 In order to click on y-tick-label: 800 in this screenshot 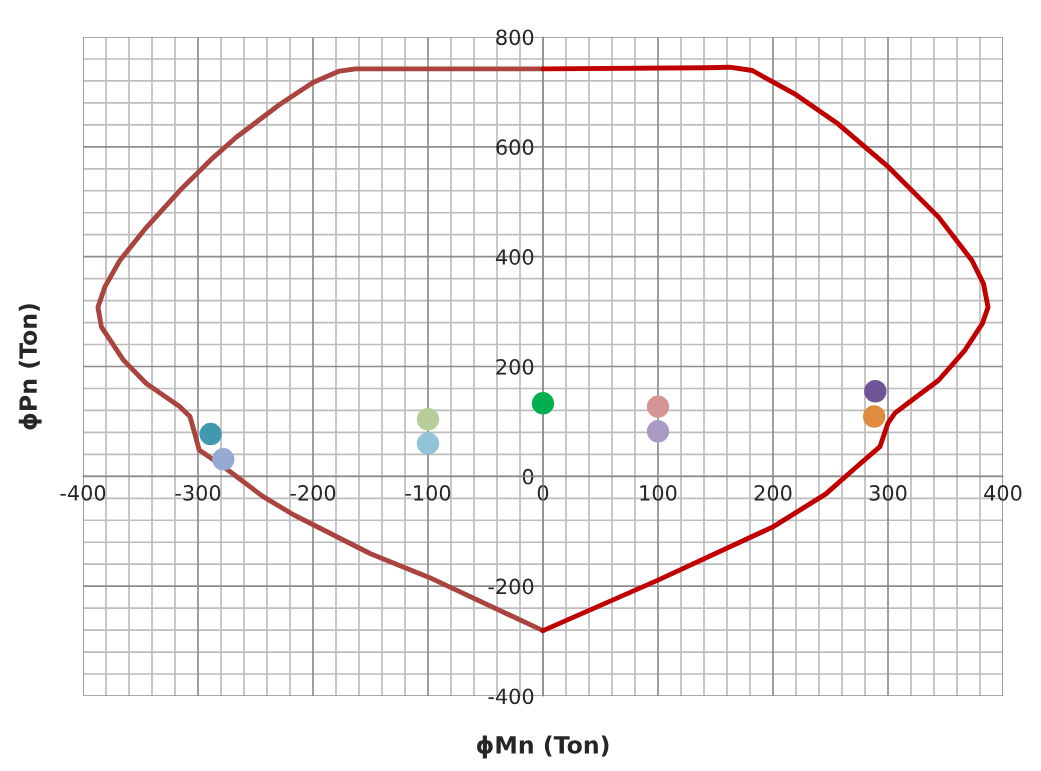, I will do `click(515, 37)`.